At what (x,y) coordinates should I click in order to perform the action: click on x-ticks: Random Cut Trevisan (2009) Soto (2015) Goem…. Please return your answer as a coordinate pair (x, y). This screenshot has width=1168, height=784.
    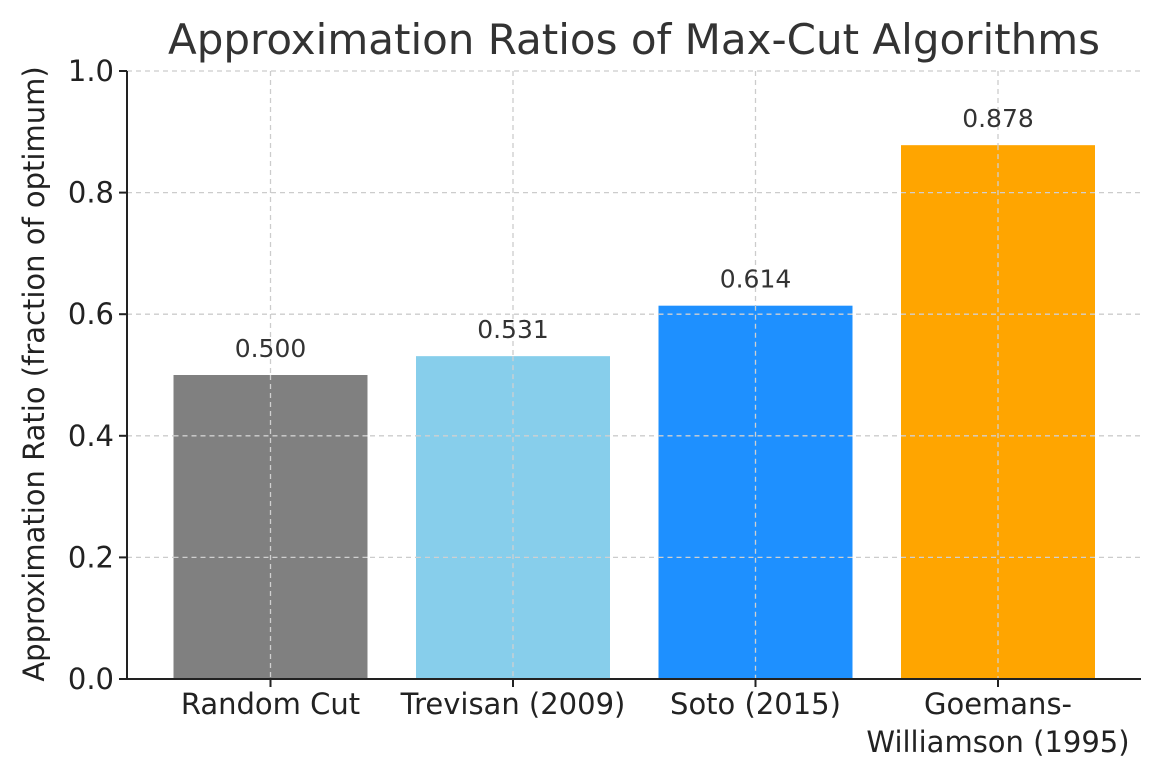
    Looking at the image, I should click on (655, 719).